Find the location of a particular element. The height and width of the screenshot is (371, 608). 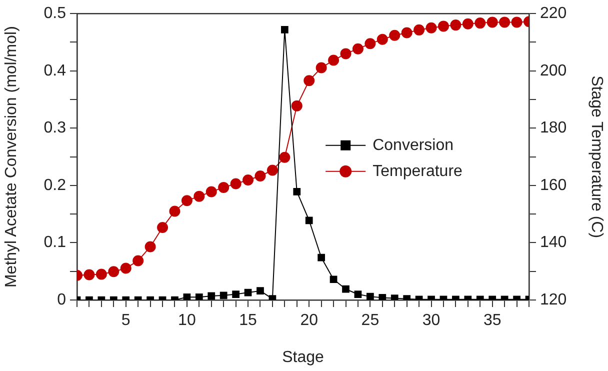

x-tick-label: 20 is located at coordinates (309, 321).